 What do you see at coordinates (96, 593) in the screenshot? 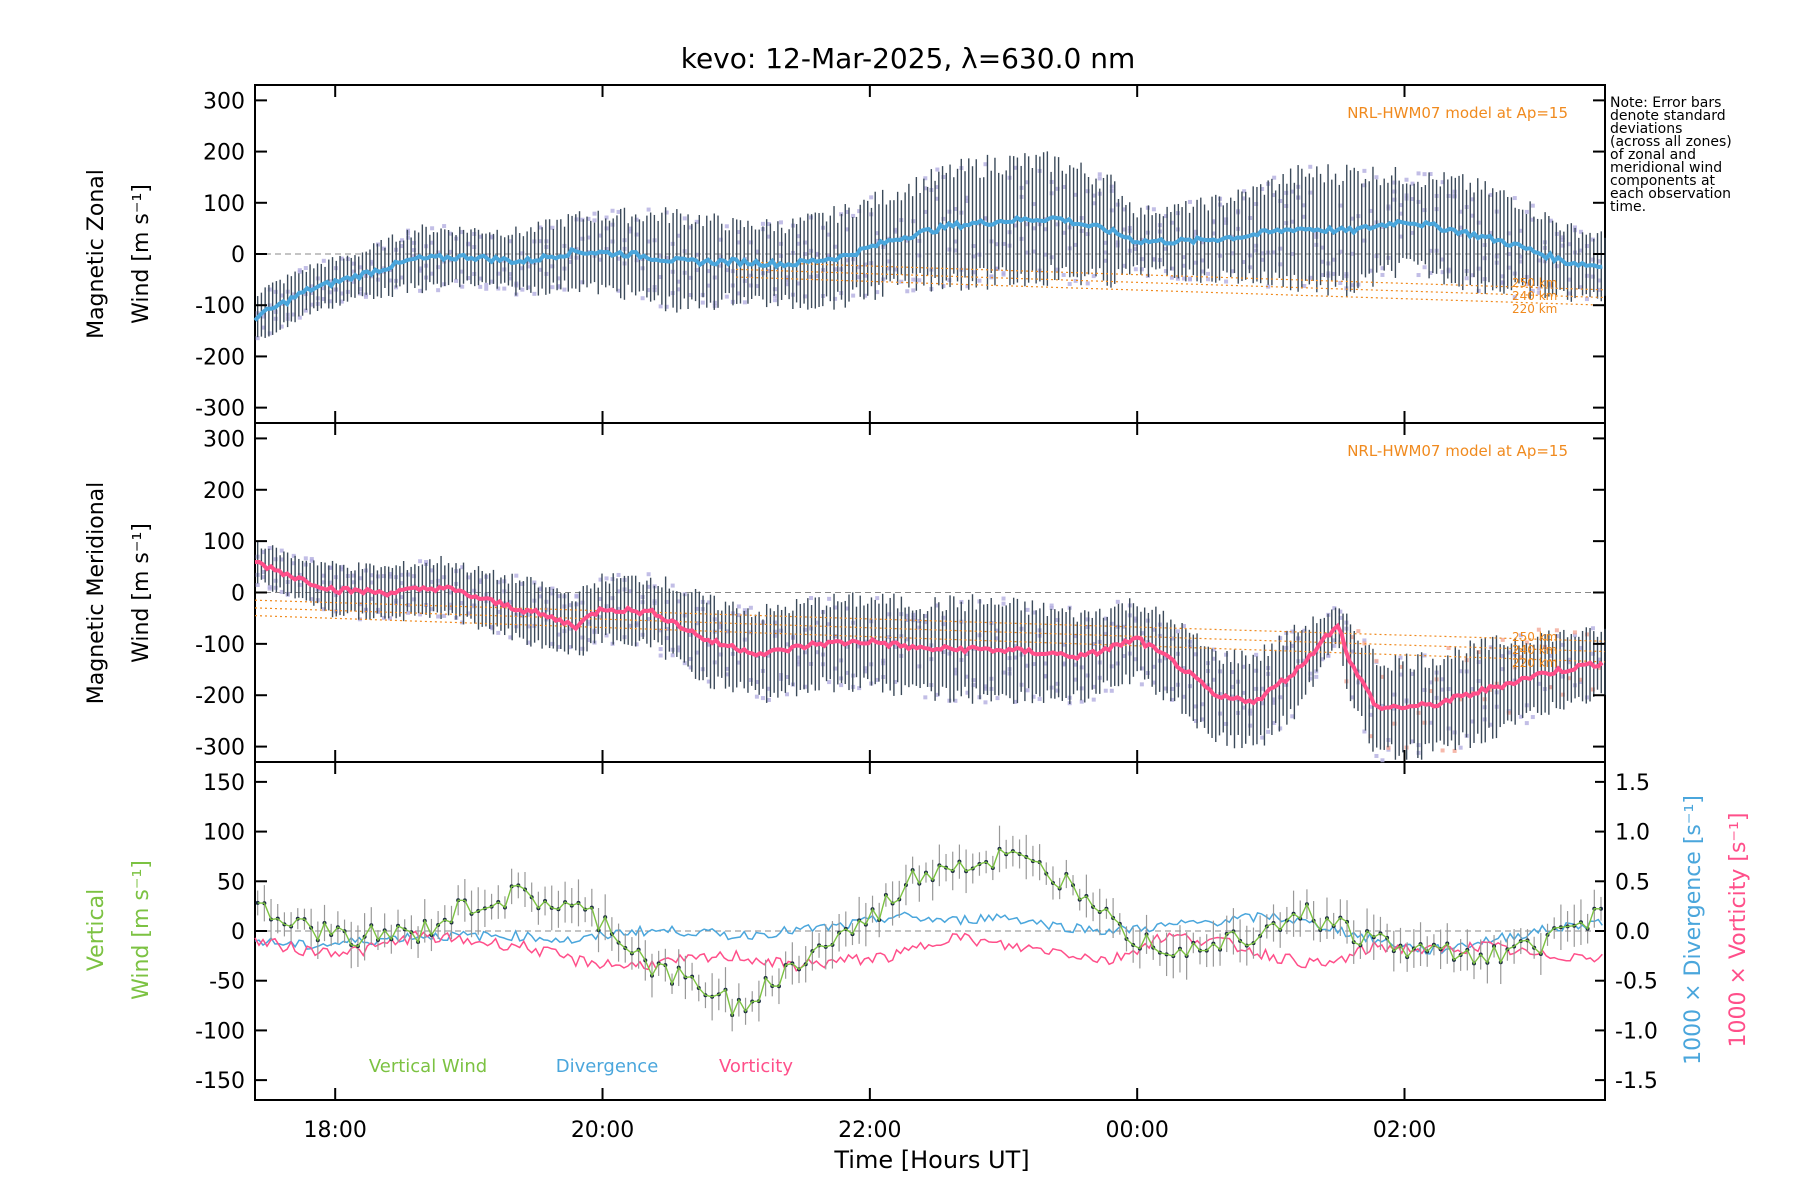
I see `meridional-ylabel-1: Magnetic Meridional` at bounding box center [96, 593].